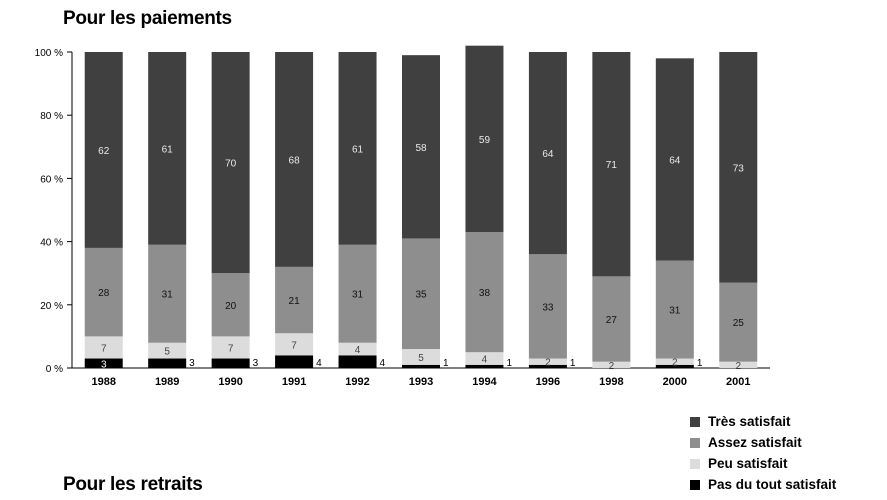 This screenshot has height=500, width=887. I want to click on legend-item: Peu satisfait, so click(763, 463).